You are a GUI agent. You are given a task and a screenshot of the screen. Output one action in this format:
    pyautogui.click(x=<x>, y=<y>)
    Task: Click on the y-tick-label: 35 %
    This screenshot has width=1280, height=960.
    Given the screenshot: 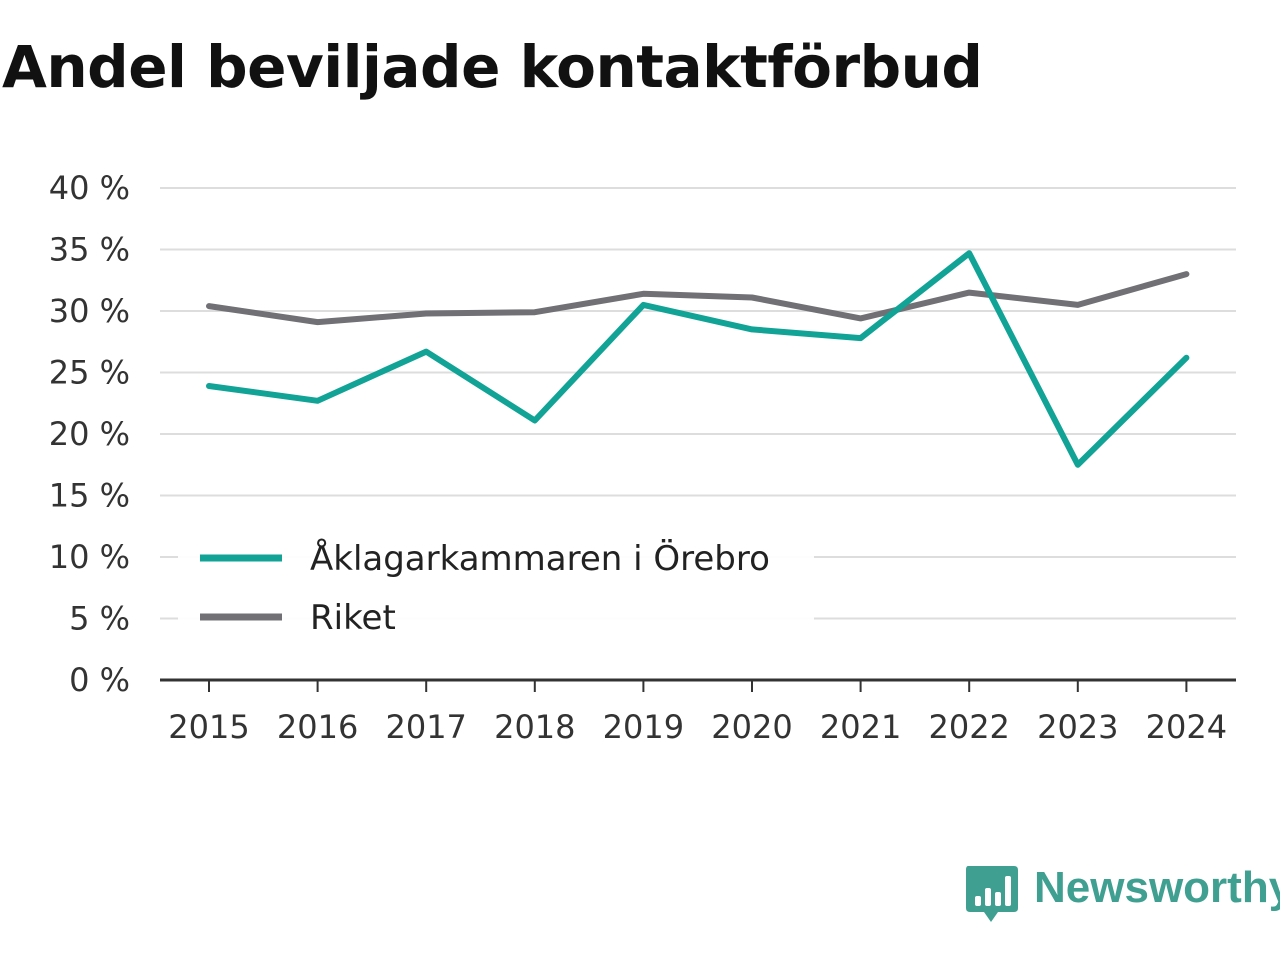 What is the action you would take?
    pyautogui.click(x=89, y=250)
    